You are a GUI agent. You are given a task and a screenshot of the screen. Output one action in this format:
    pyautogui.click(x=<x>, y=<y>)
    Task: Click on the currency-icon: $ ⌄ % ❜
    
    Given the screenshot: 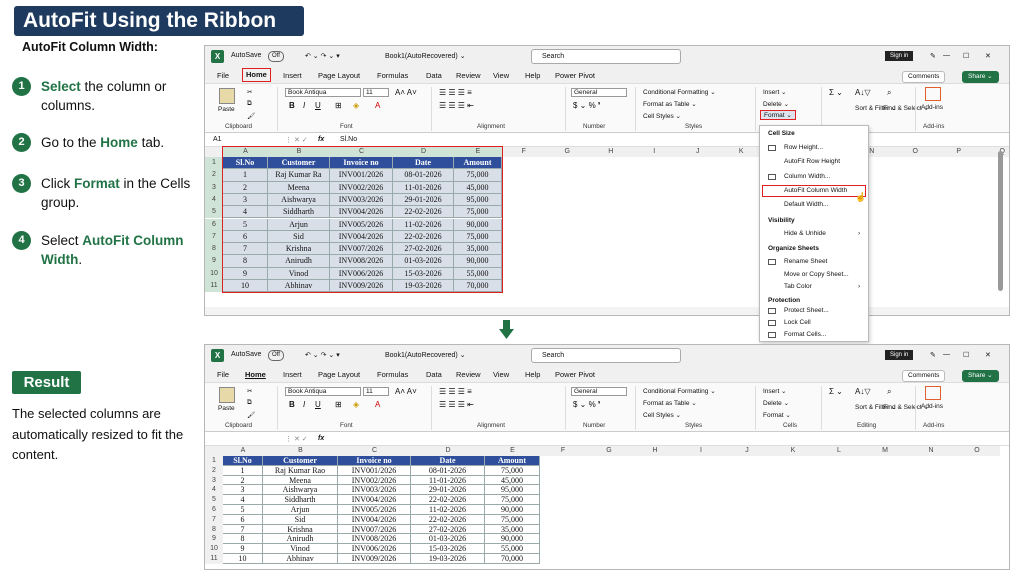 What is the action you would take?
    pyautogui.click(x=587, y=404)
    